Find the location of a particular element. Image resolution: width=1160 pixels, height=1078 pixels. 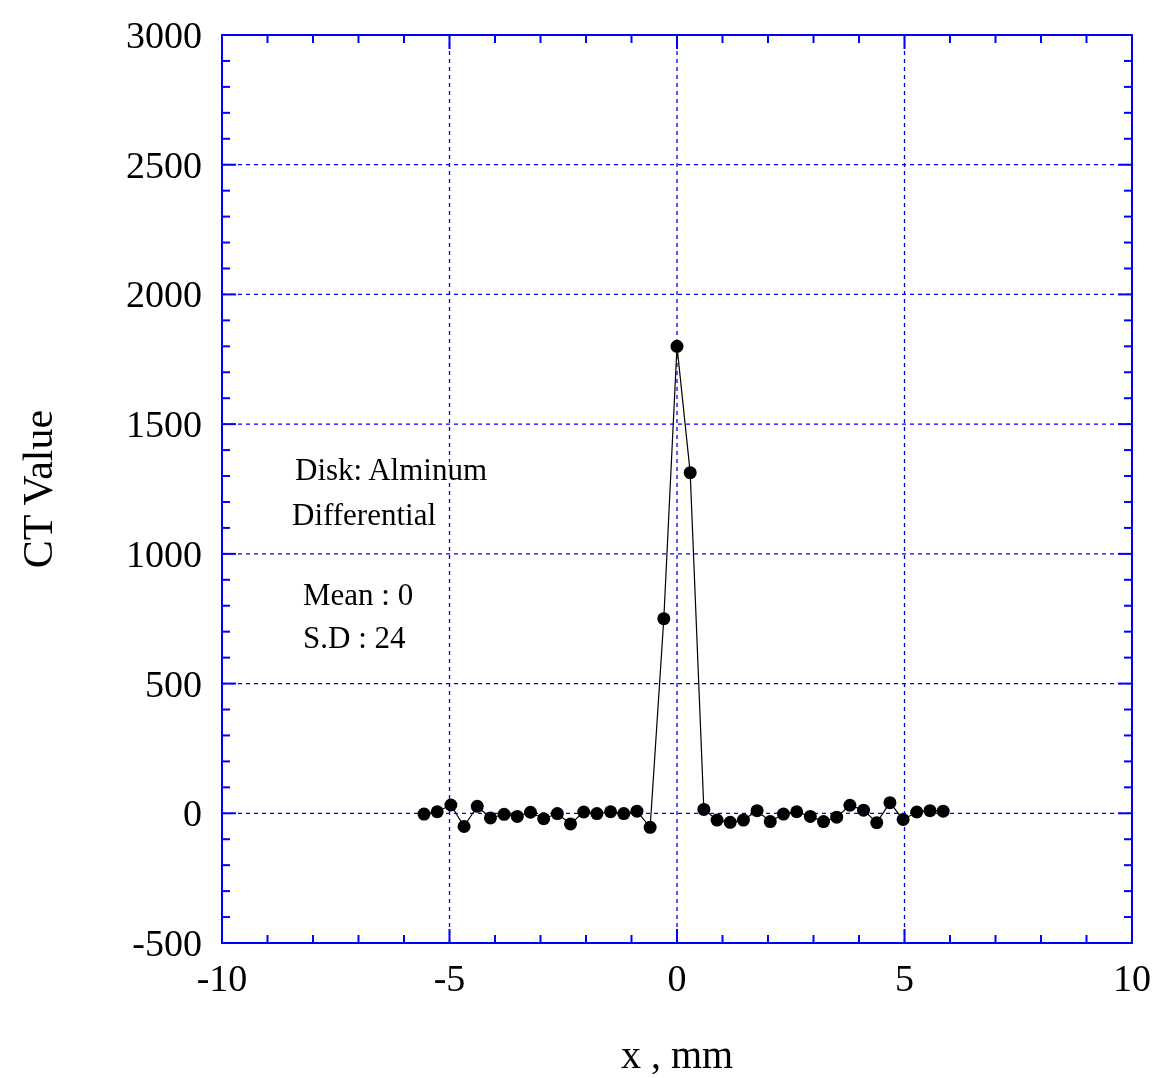

annotation: Mean : 0 is located at coordinates (358, 594).